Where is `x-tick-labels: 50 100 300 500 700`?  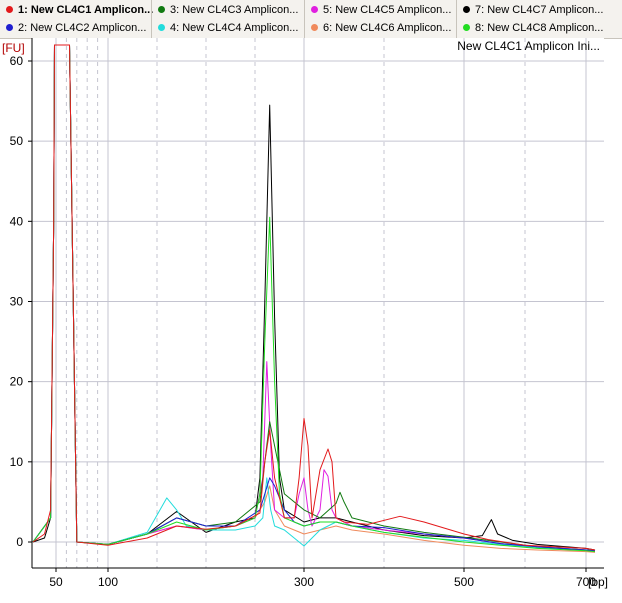
x-tick-labels: 50 100 300 500 700 is located at coordinates (322, 578).